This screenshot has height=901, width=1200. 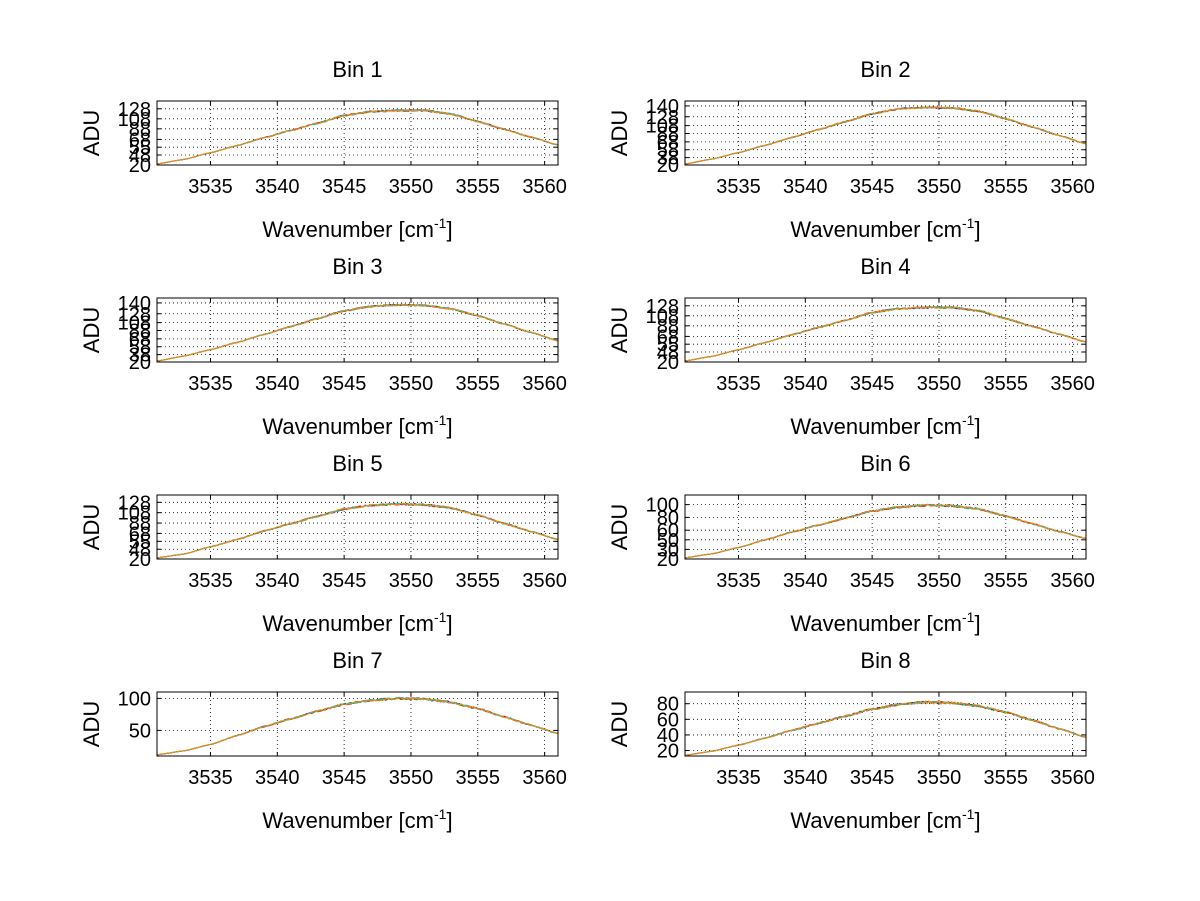 What do you see at coordinates (885, 266) in the screenshot?
I see `subplot-title: Bin 4` at bounding box center [885, 266].